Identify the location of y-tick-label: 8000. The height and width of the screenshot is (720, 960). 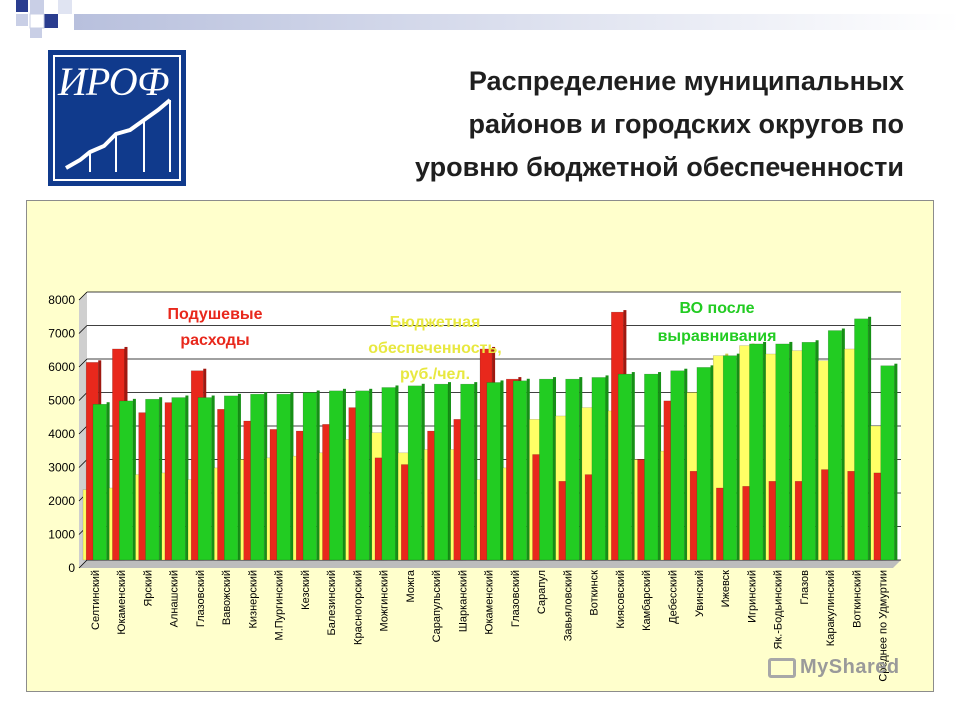
(61, 300).